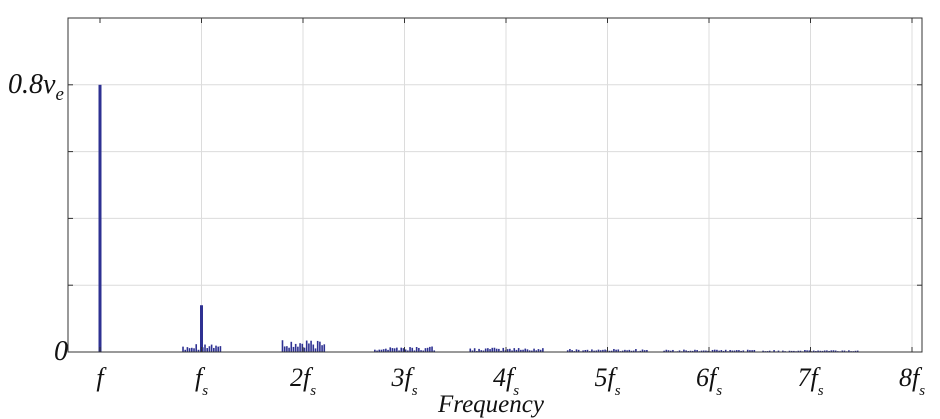  What do you see at coordinates (201, 381) in the screenshot?
I see `x-tick-label: fs` at bounding box center [201, 381].